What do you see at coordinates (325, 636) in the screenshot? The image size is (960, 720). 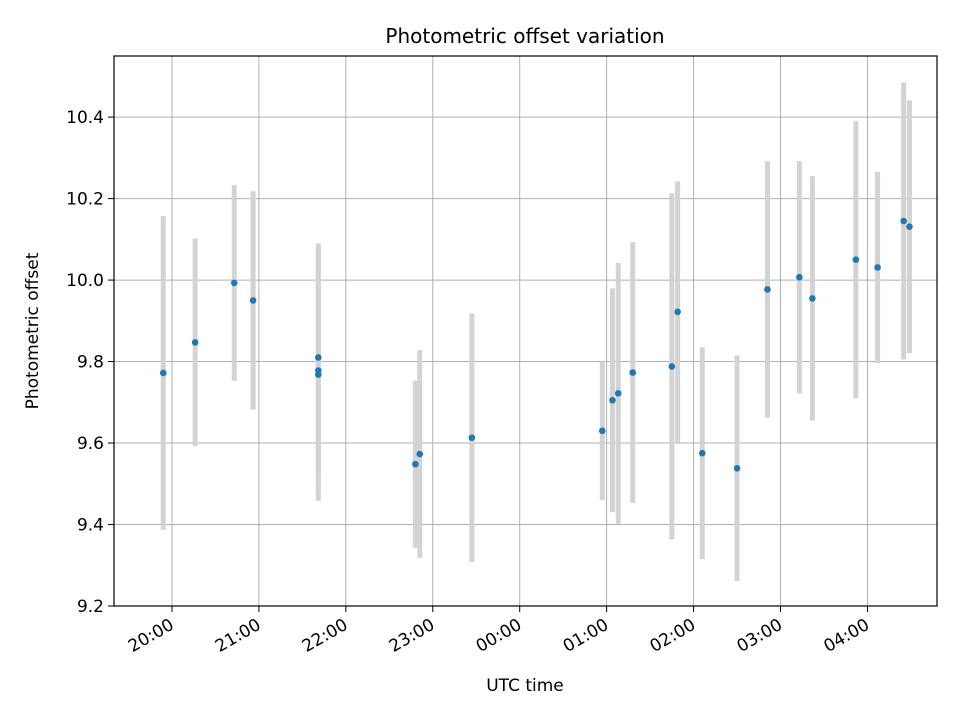 I see `x-tick-label: 22:00` at bounding box center [325, 636].